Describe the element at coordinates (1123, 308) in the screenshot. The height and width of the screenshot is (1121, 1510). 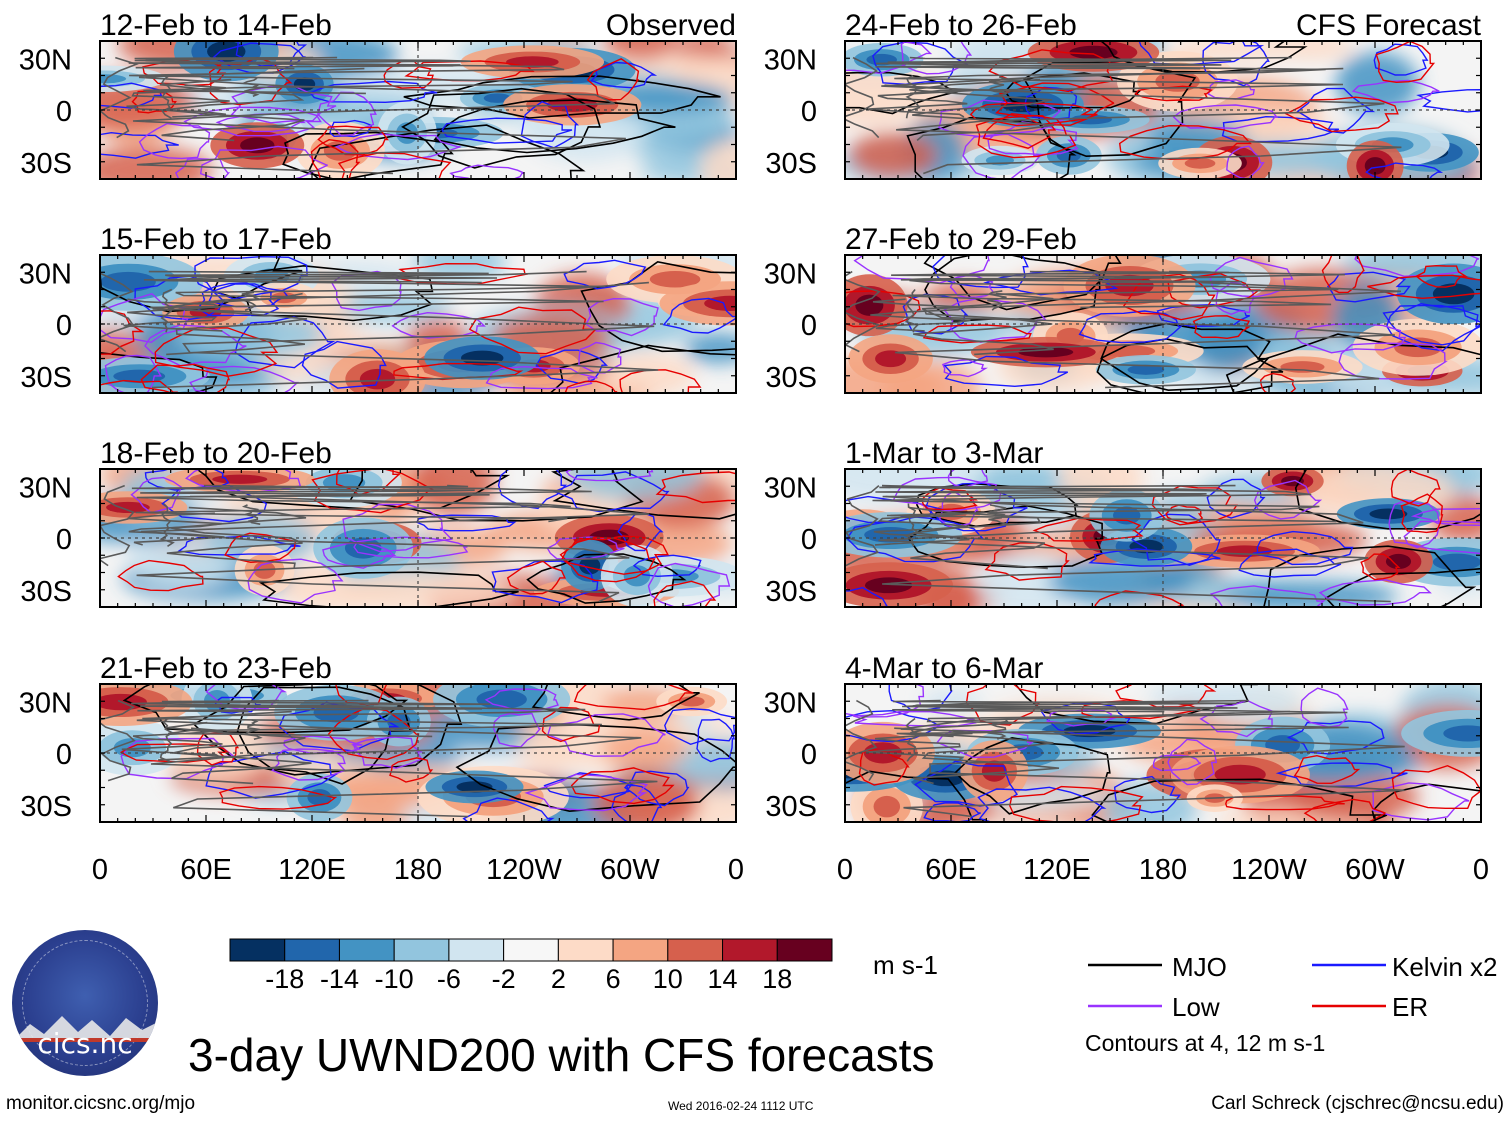
I see `map-panel: 27-Feb to 29-Feb 30N 0 30S` at that location.